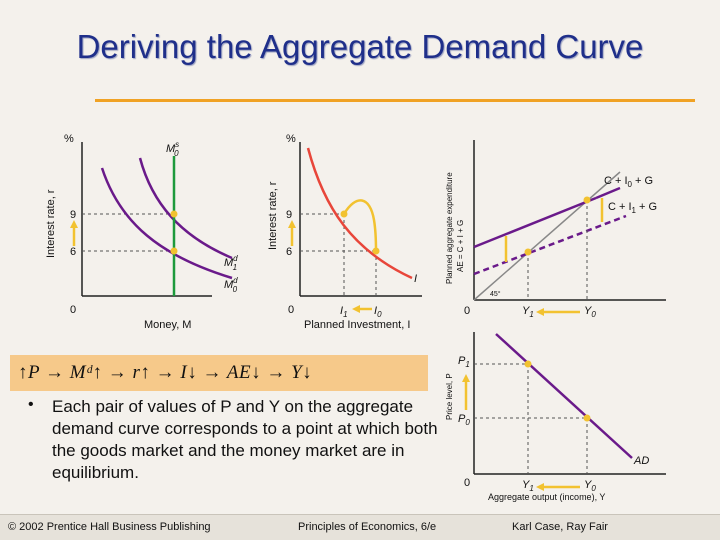  What do you see at coordinates (528, 312) in the screenshot?
I see `ae-x-tick-1: Y1` at bounding box center [528, 312].